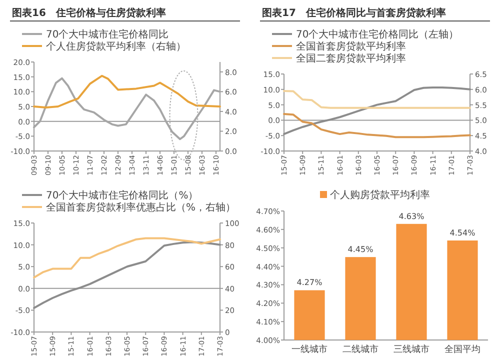  What do you see at coordinates (116, 46) in the screenshot?
I see `legend-label: 个人住房贷款平均利率（右轴）` at bounding box center [116, 46].